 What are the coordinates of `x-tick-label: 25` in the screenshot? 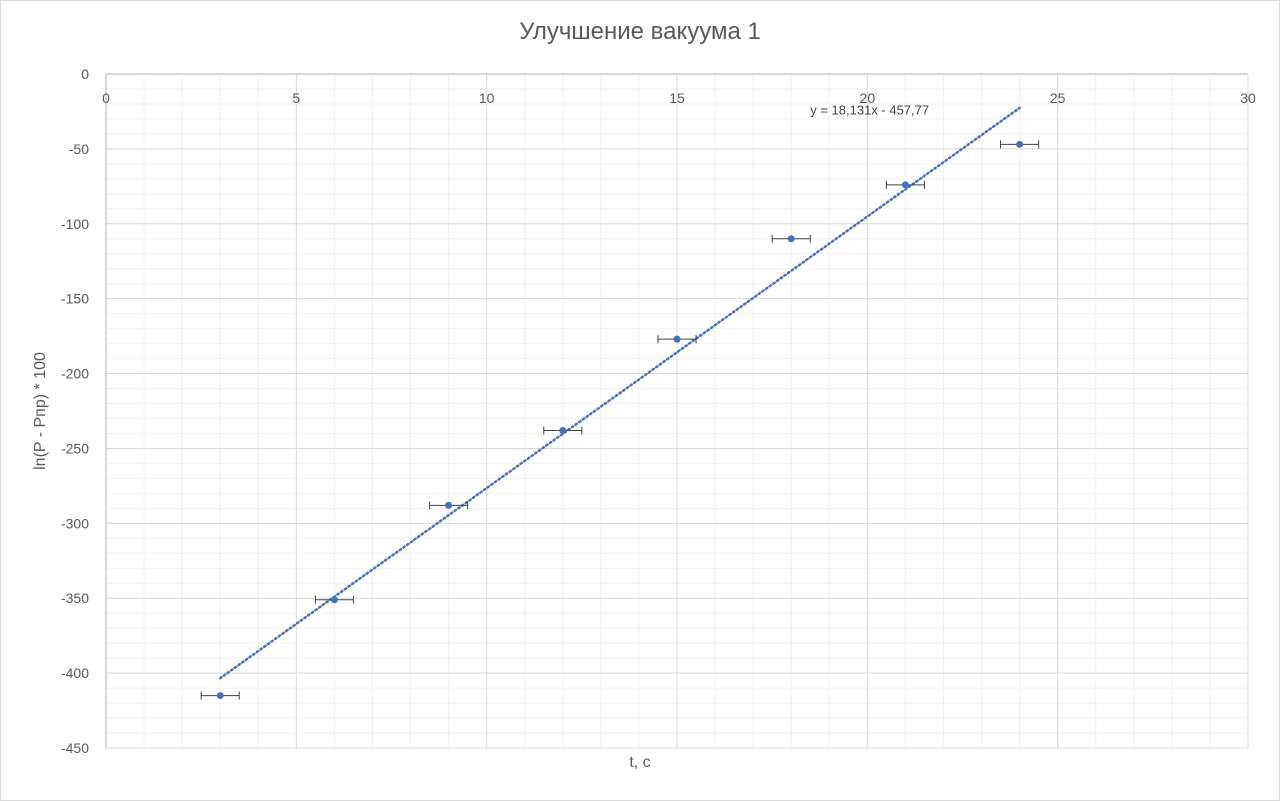 It's located at (1058, 98).